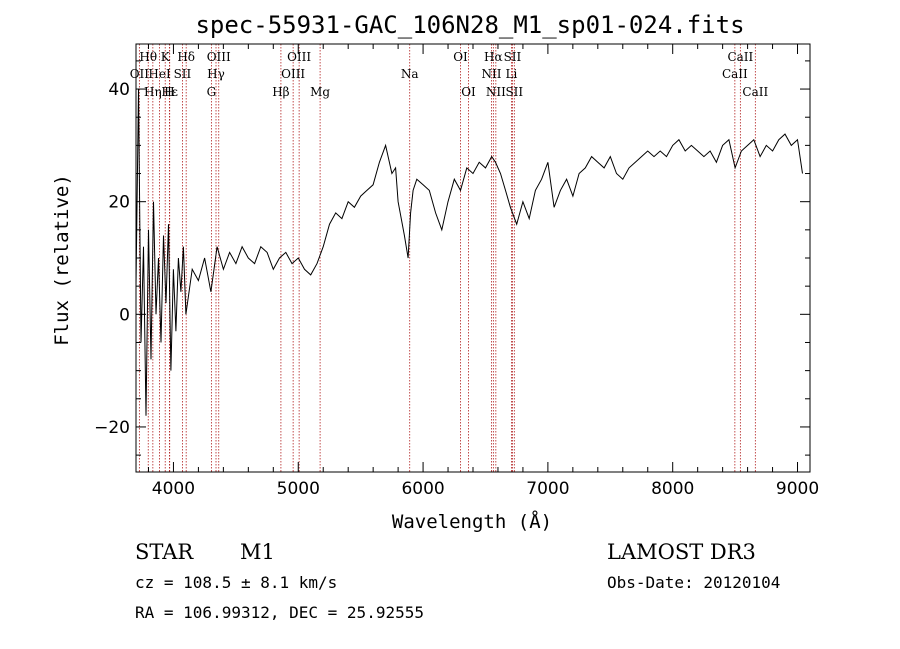 The image size is (900, 649). I want to click on sky-coordinates: RA = 106.99312, DEC = 25.92555, so click(279, 612).